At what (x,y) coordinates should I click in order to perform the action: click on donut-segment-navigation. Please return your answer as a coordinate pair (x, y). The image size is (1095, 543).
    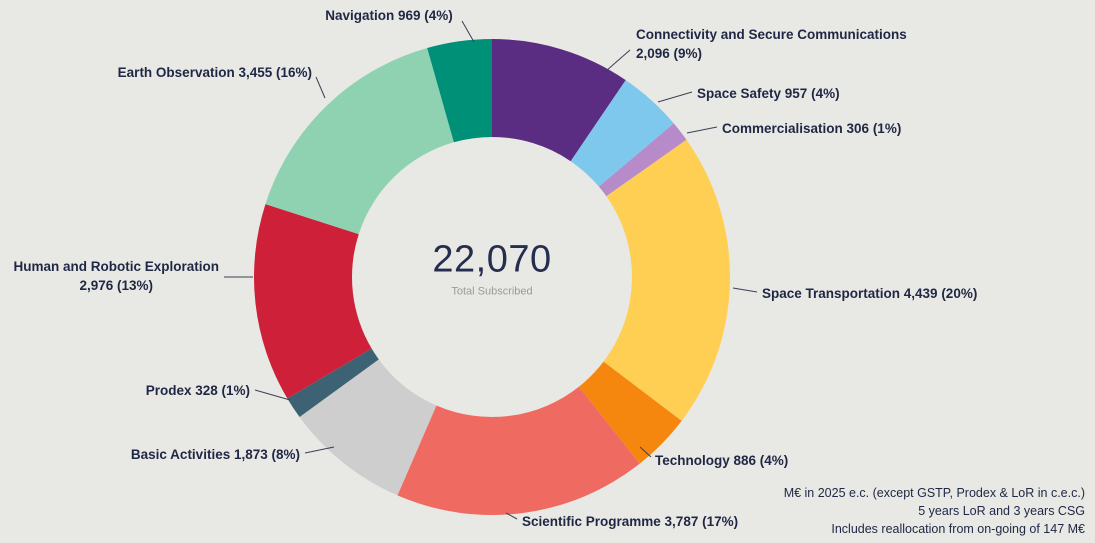
    Looking at the image, I should click on (459, 91).